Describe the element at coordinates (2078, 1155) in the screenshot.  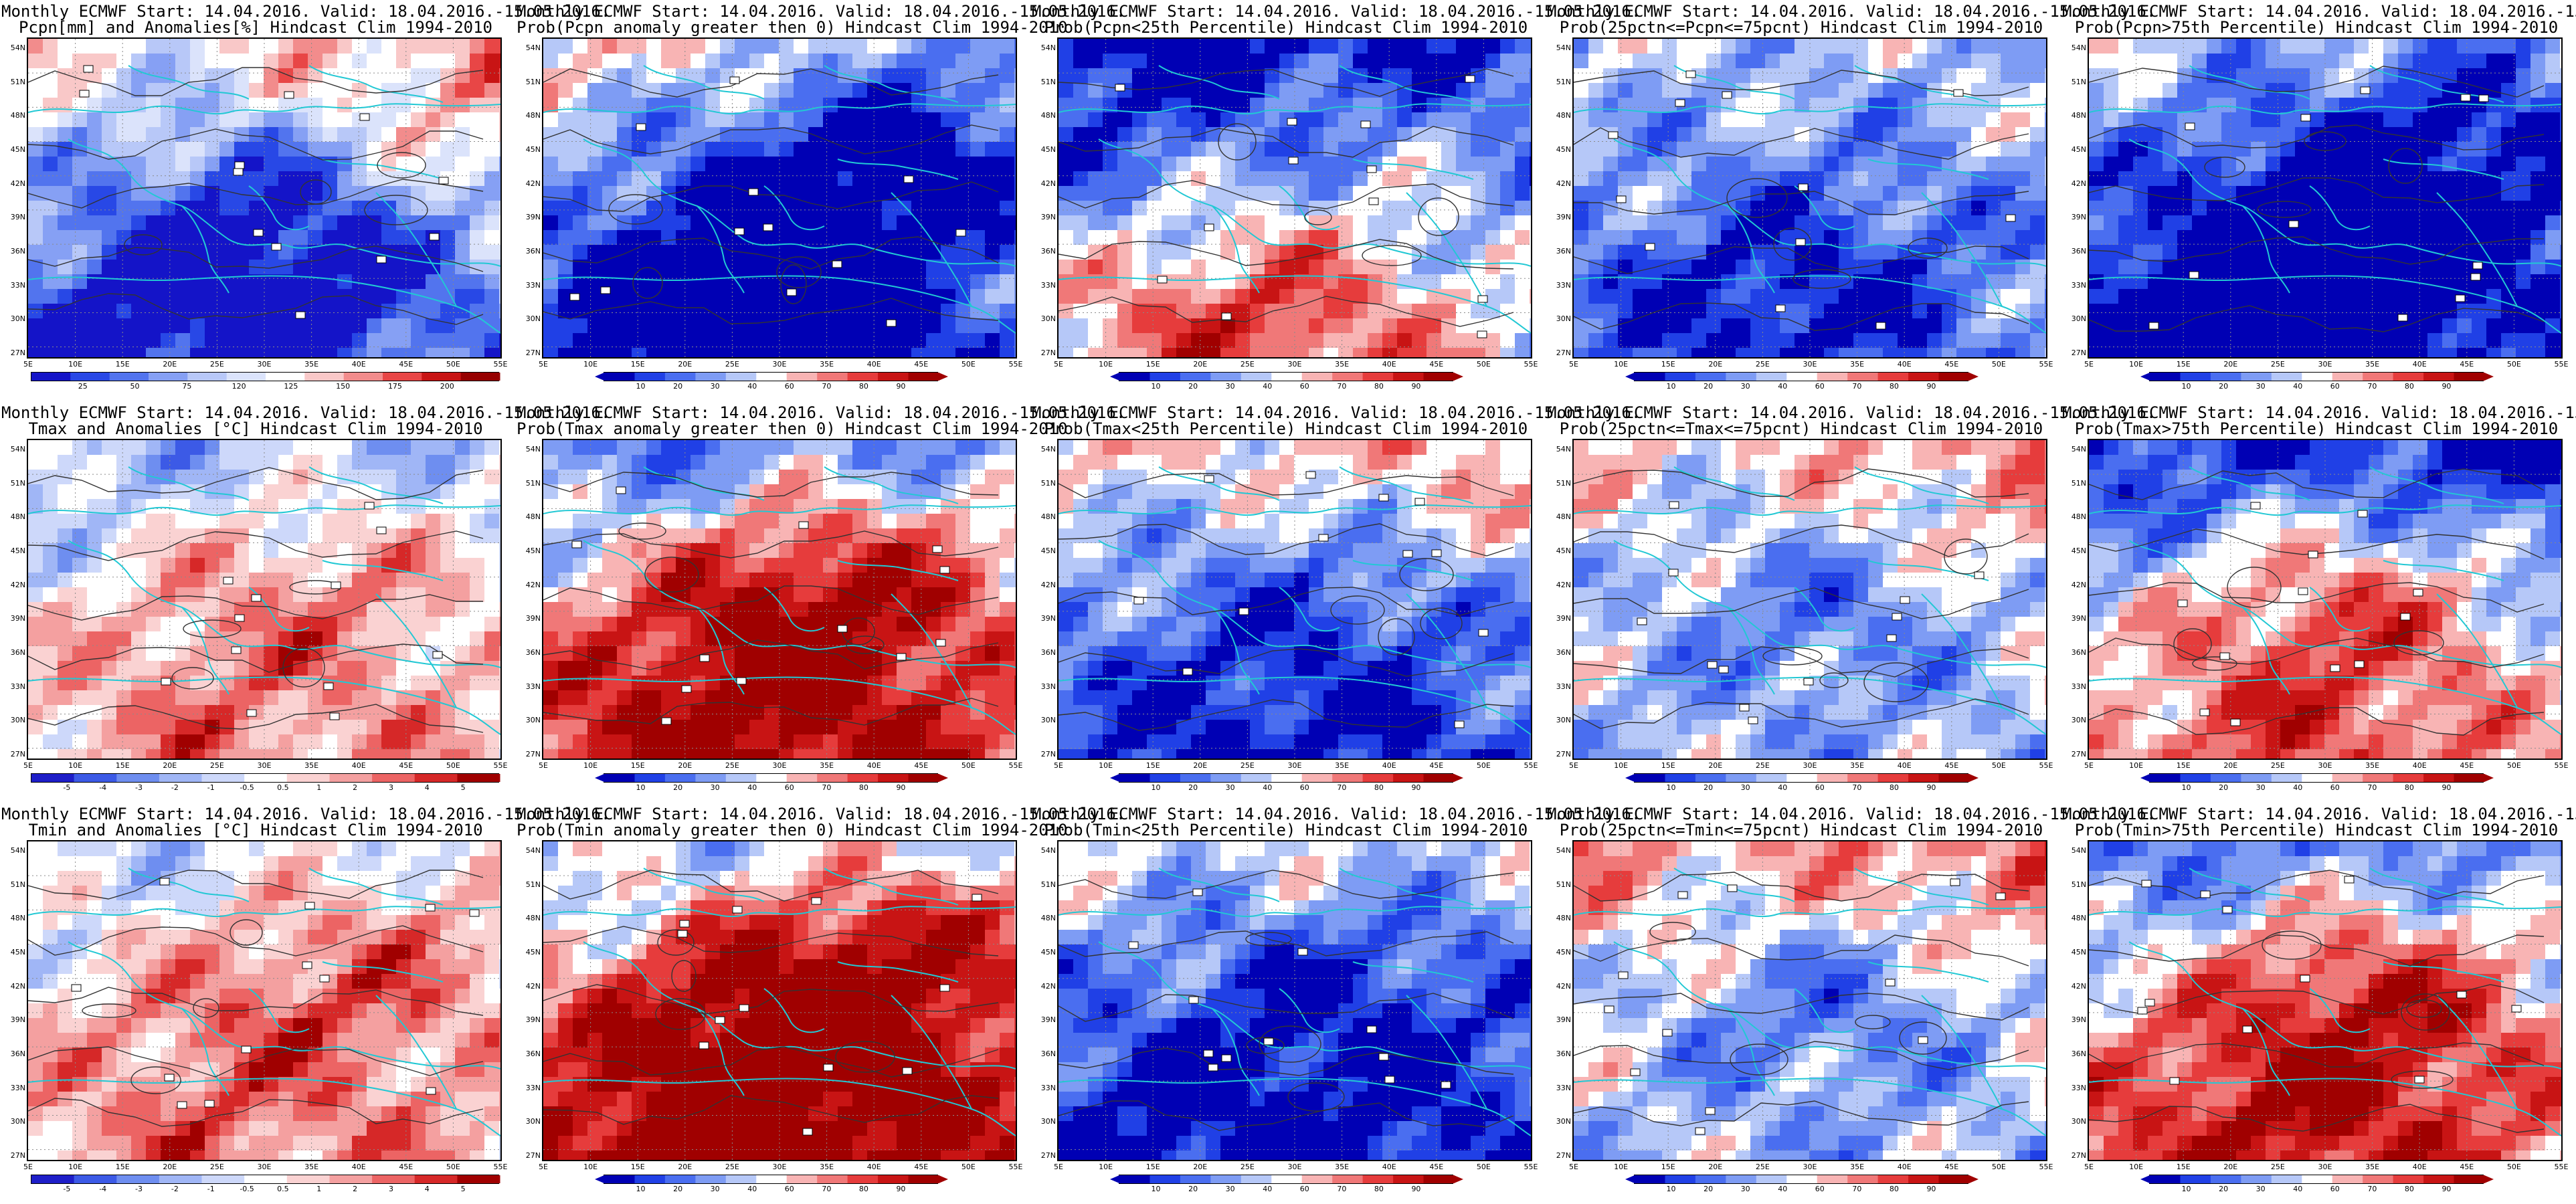
I see `latitude-label: 27N` at that location.